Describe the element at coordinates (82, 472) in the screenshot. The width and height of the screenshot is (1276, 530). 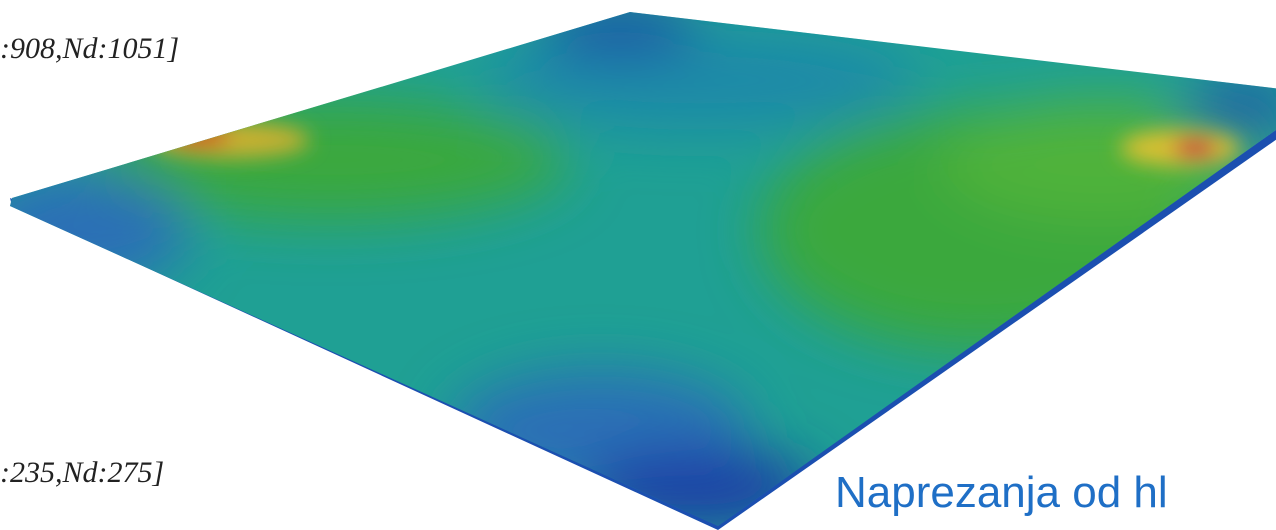
I see `bottom-label: :235,Nd:275]` at that location.